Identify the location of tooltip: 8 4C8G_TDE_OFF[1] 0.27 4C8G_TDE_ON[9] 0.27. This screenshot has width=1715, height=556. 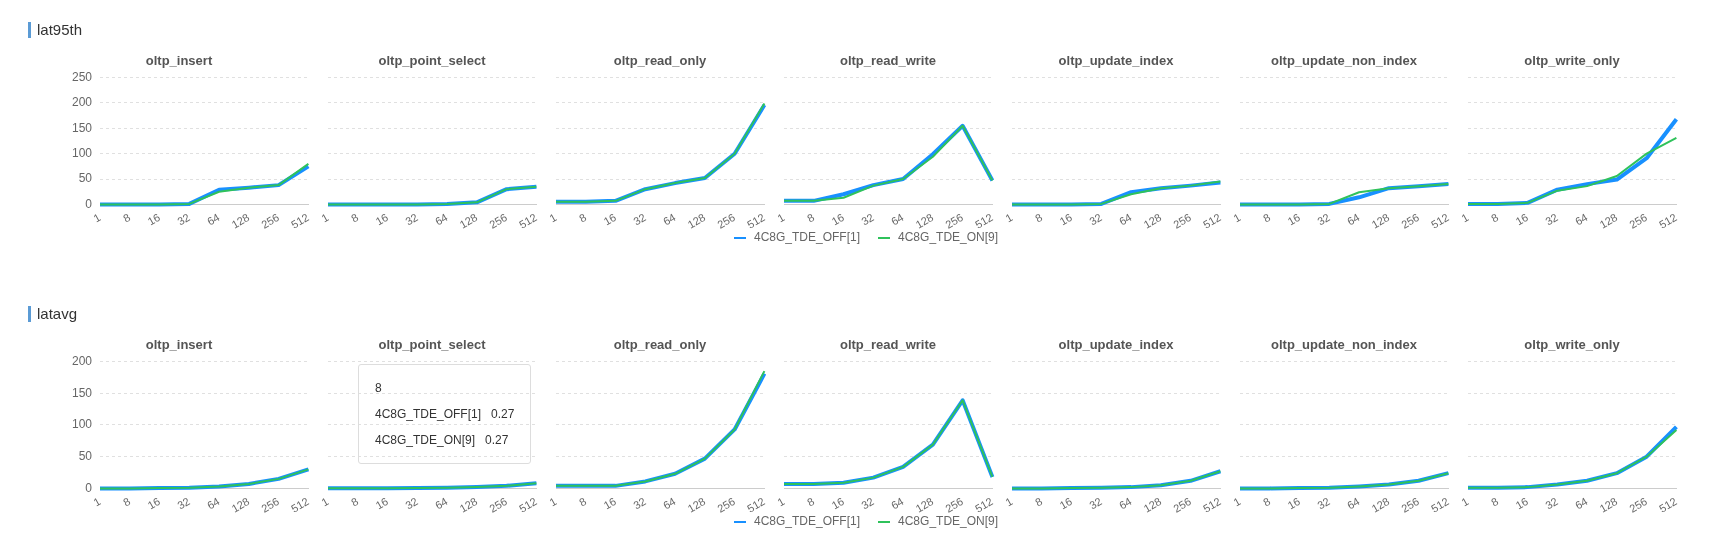
(445, 414).